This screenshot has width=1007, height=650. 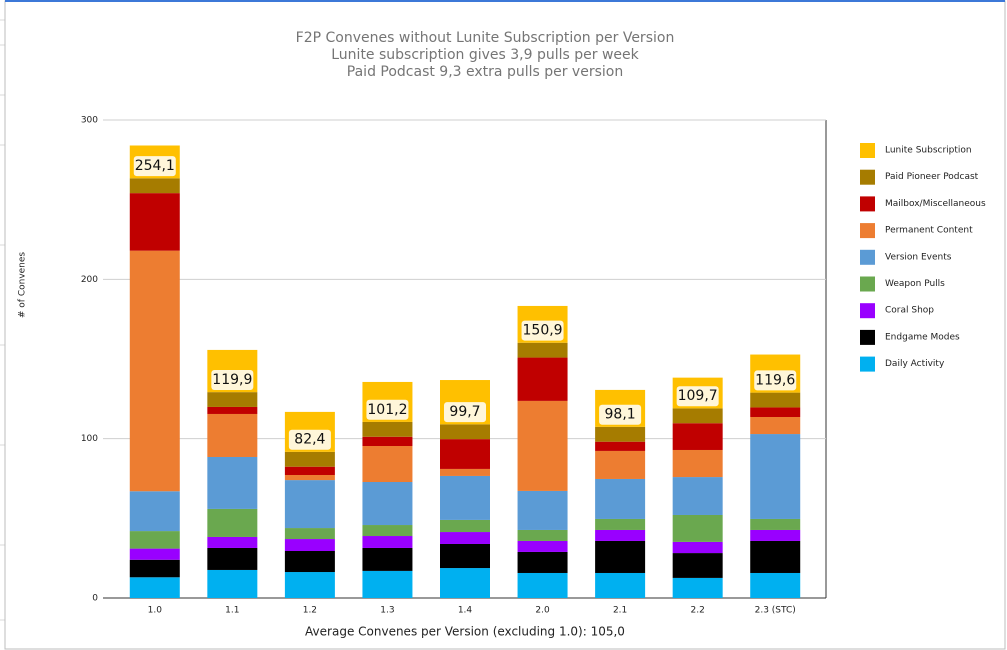 What do you see at coordinates (932, 177) in the screenshot?
I see `legend-label: Paid Pioneer Podcast` at bounding box center [932, 177].